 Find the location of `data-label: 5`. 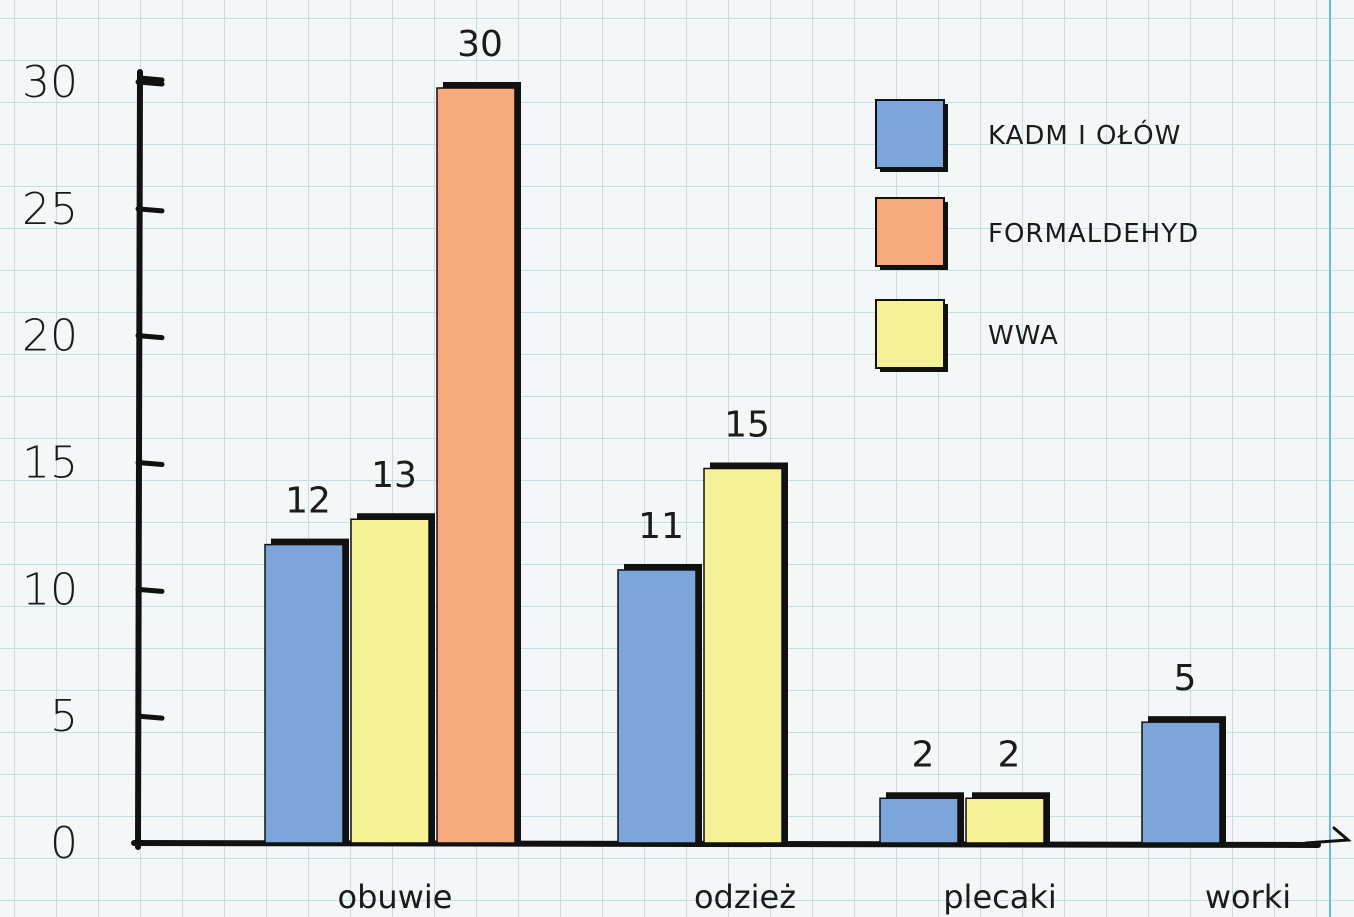

data-label: 5 is located at coordinates (1185, 678).